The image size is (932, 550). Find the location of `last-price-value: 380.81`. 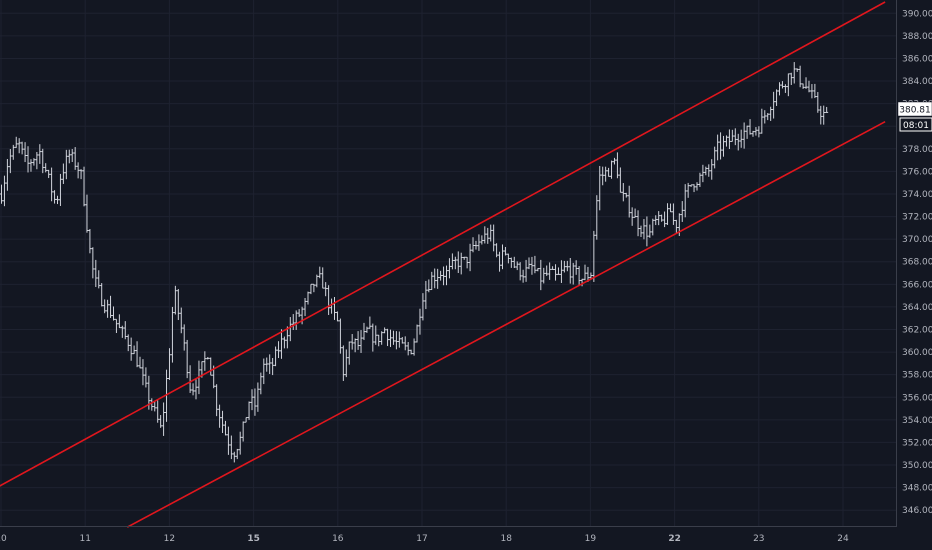

last-price-value: 380.81 is located at coordinates (915, 111).